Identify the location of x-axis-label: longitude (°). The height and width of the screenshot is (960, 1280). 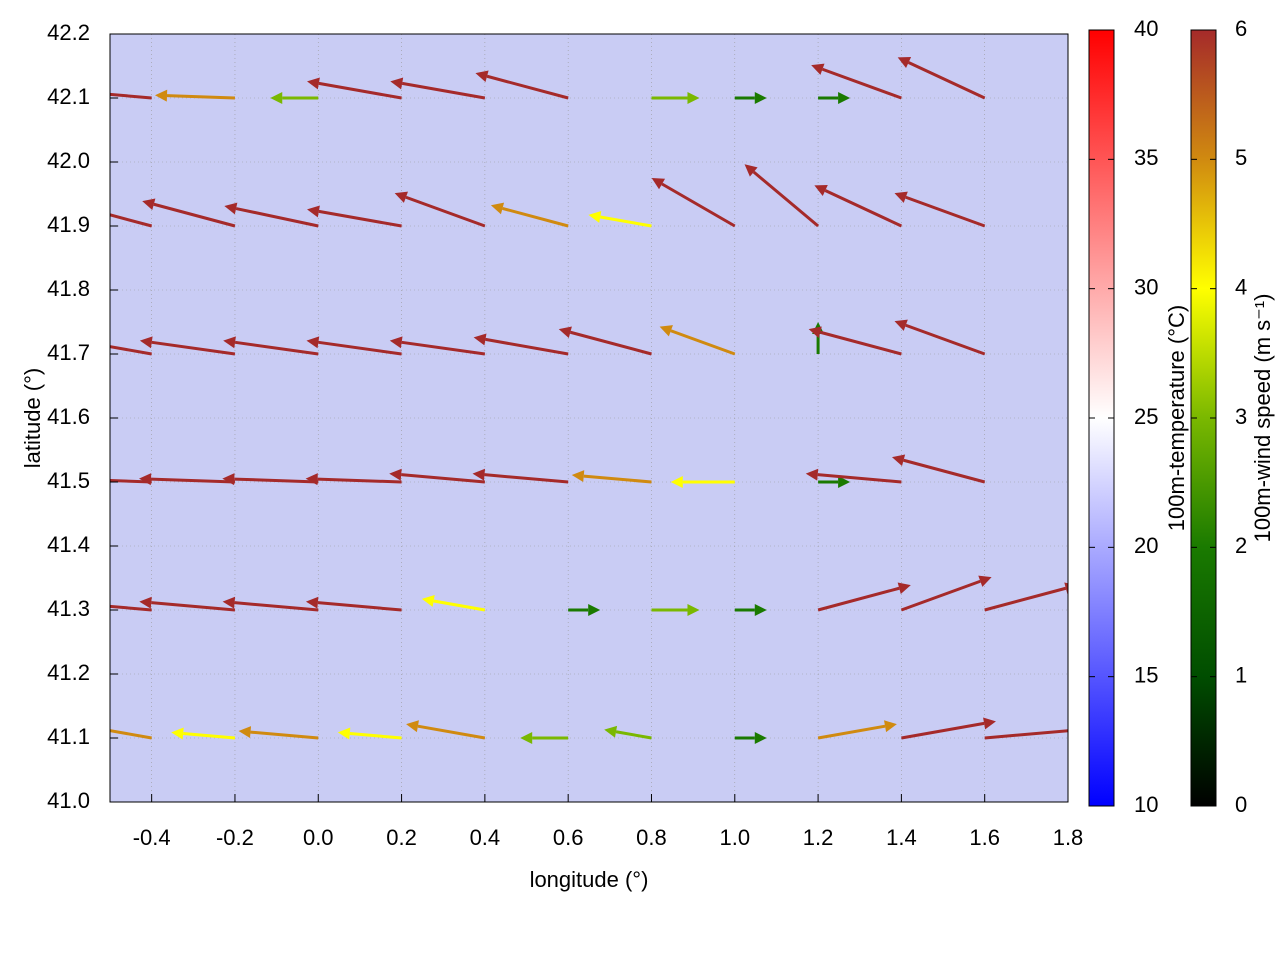
(589, 879).